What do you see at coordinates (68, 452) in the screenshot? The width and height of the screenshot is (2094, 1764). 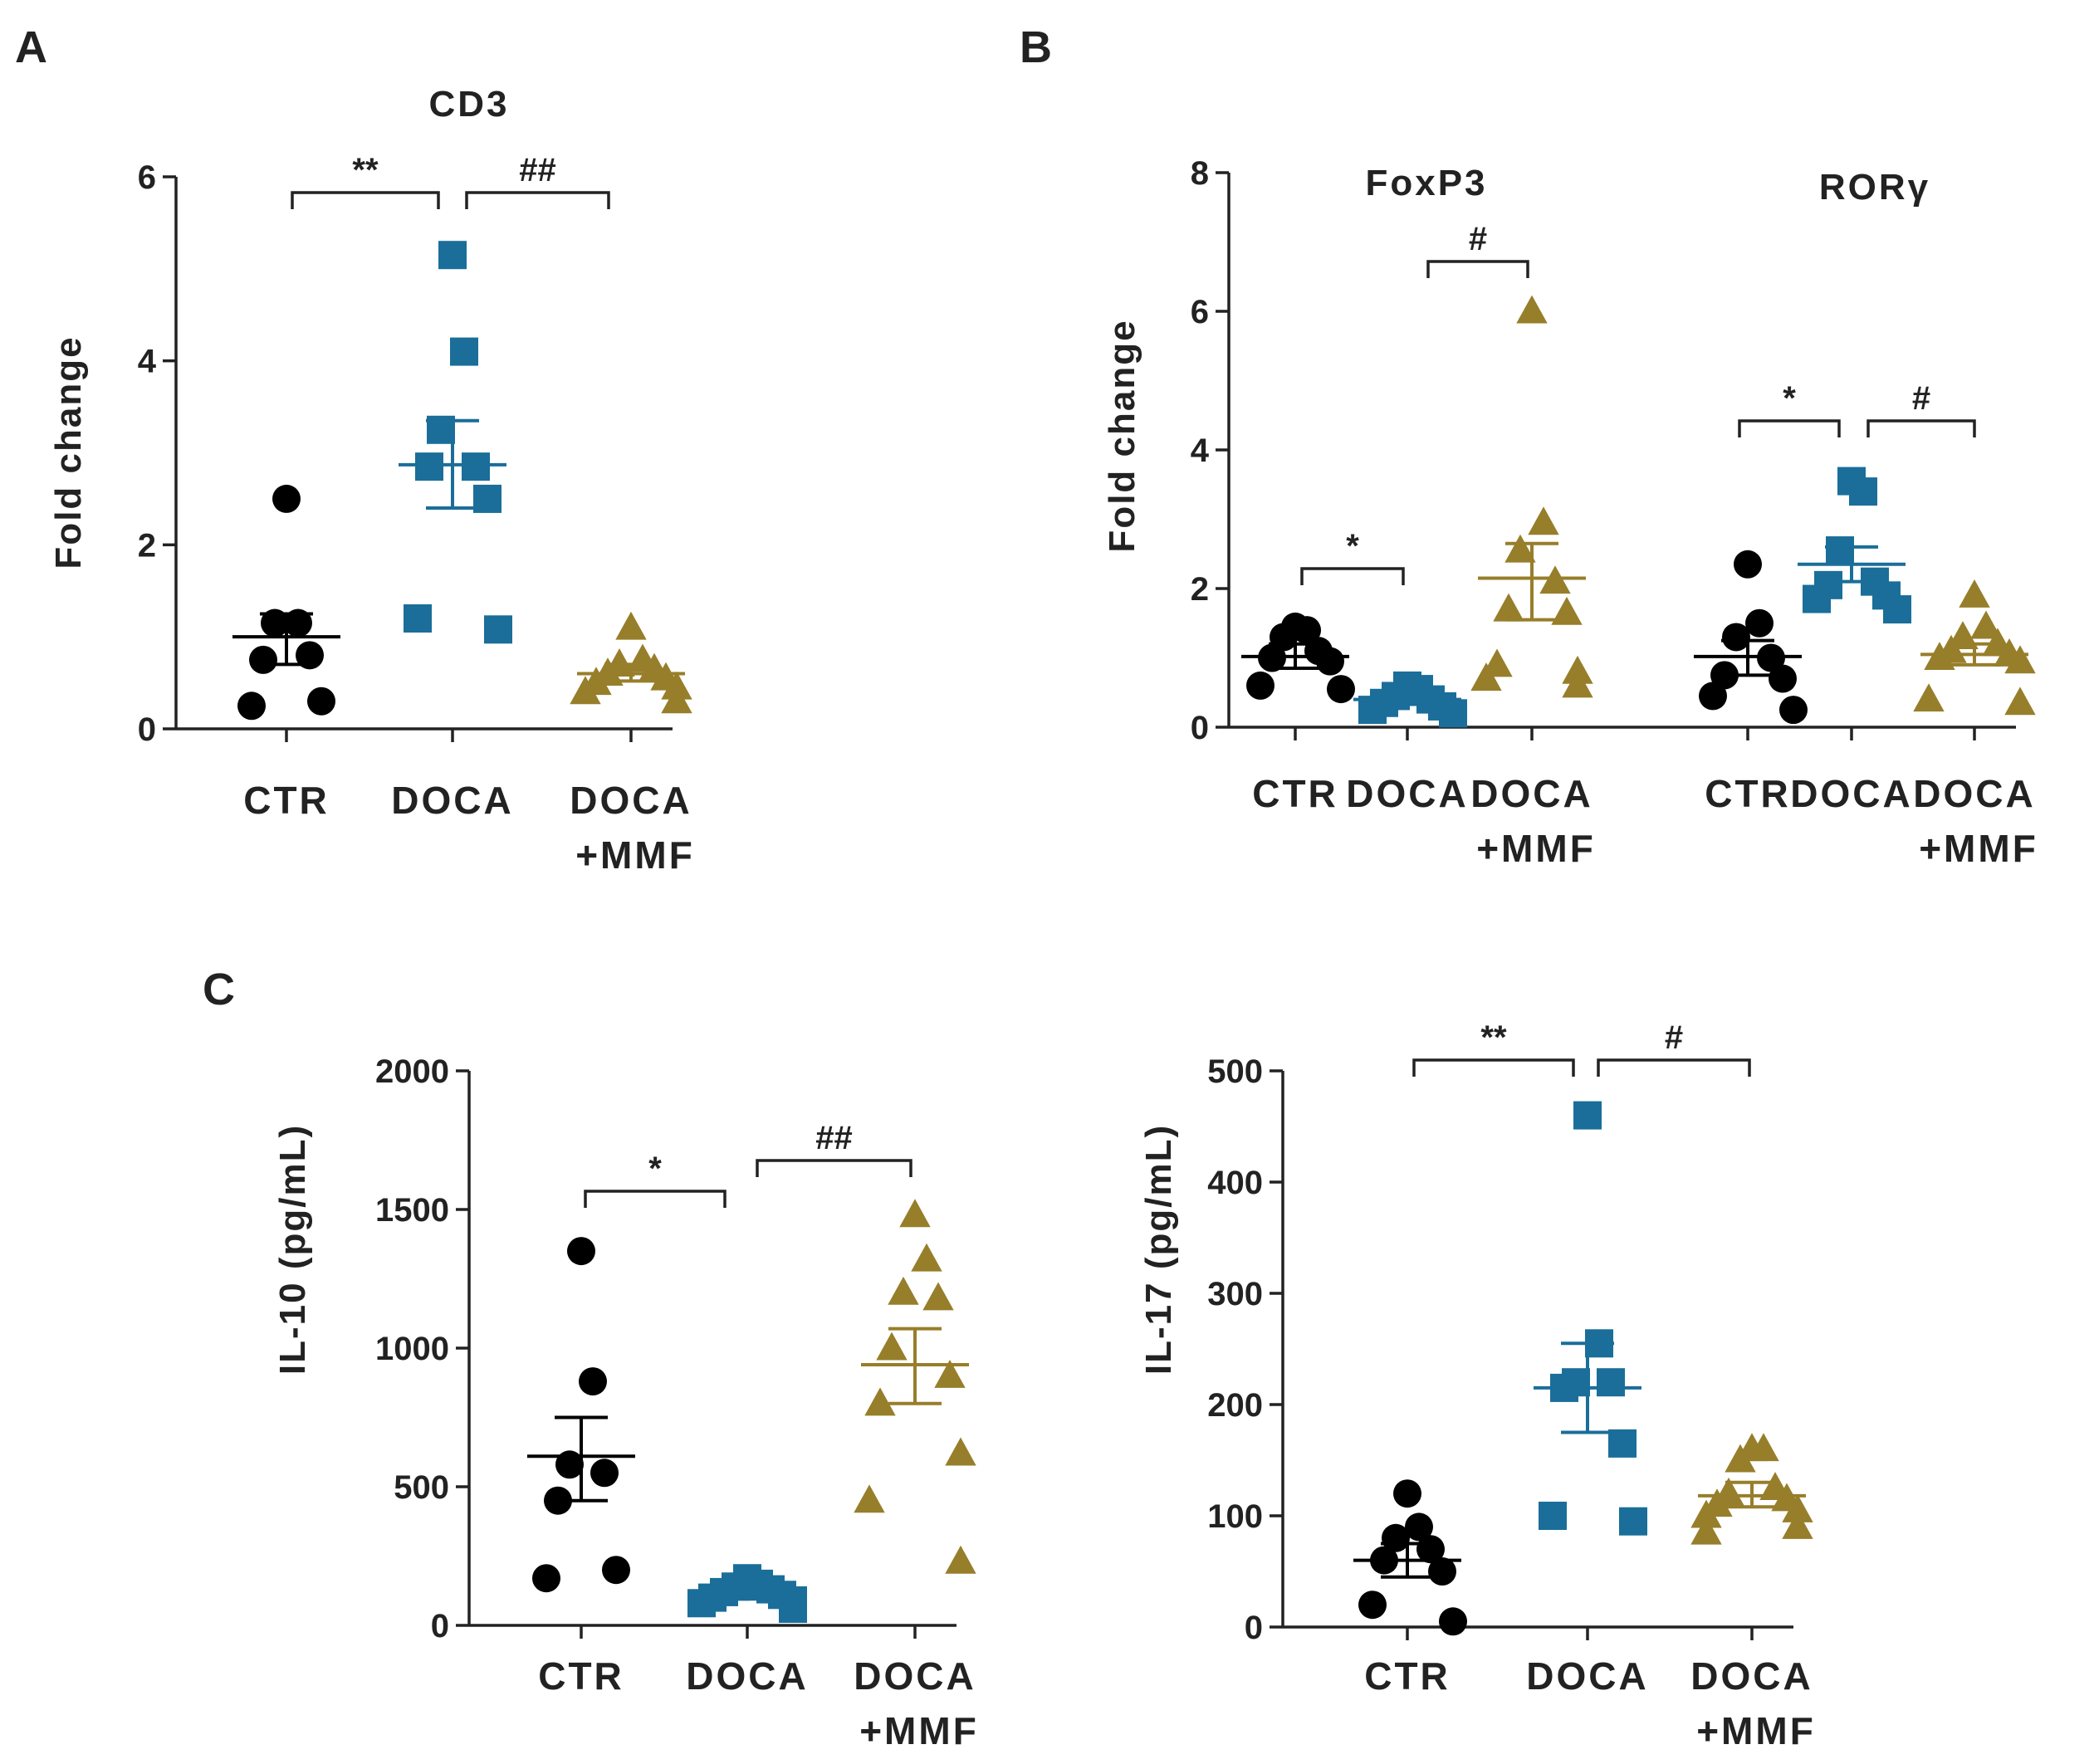 I see `y-axis-title-a: Fold change` at bounding box center [68, 452].